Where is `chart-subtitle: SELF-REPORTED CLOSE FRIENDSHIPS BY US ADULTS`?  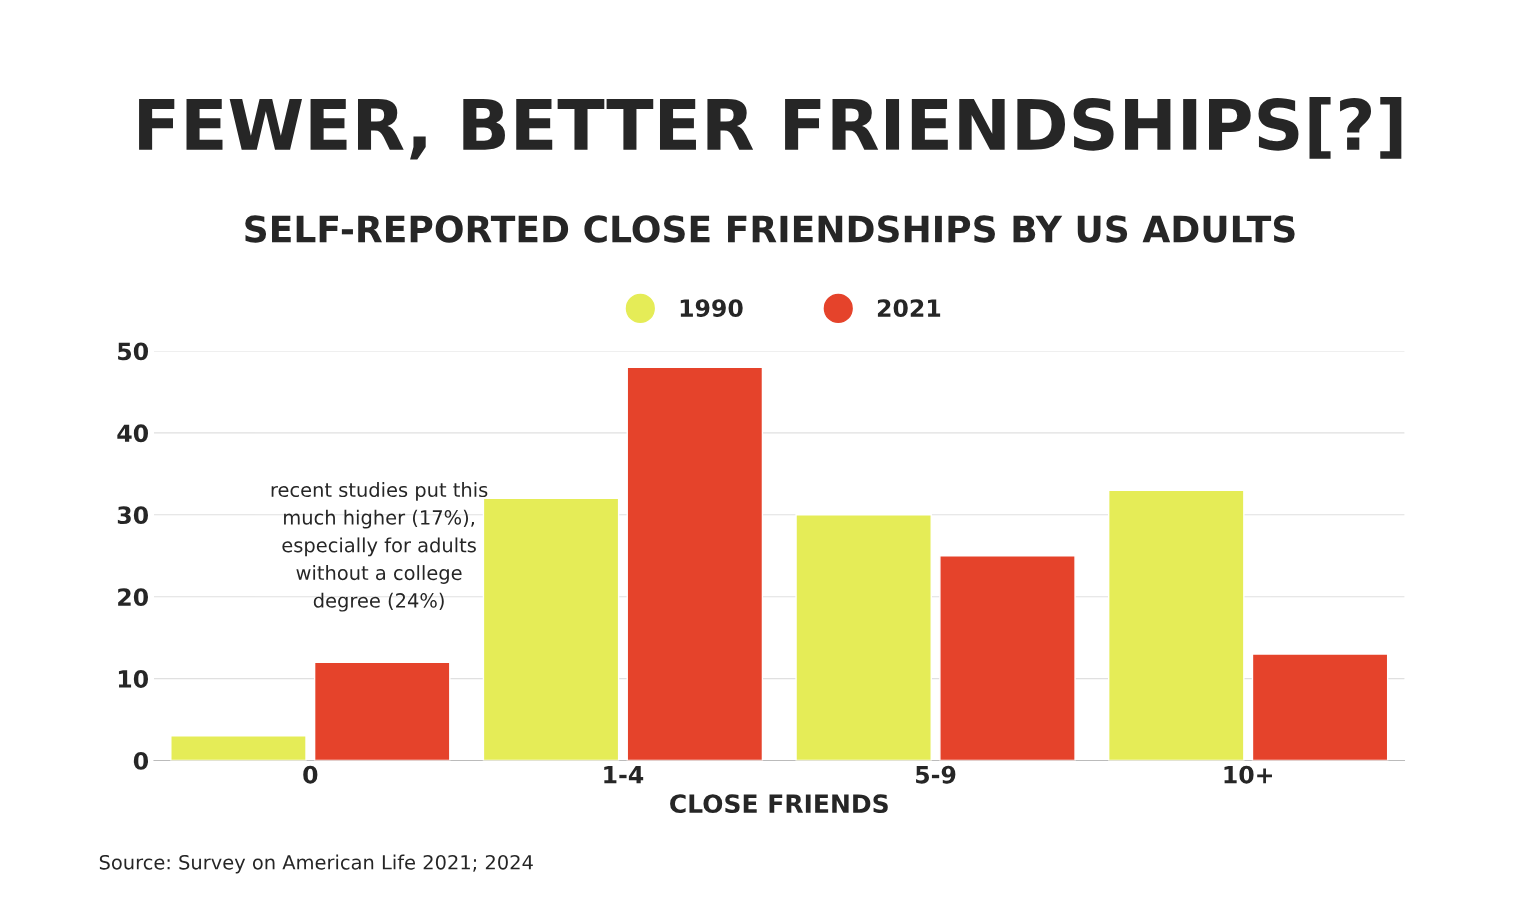
chart-subtitle: SELF-REPORTED CLOSE FRIENDSHIPS BY US ADULTS is located at coordinates (770, 229).